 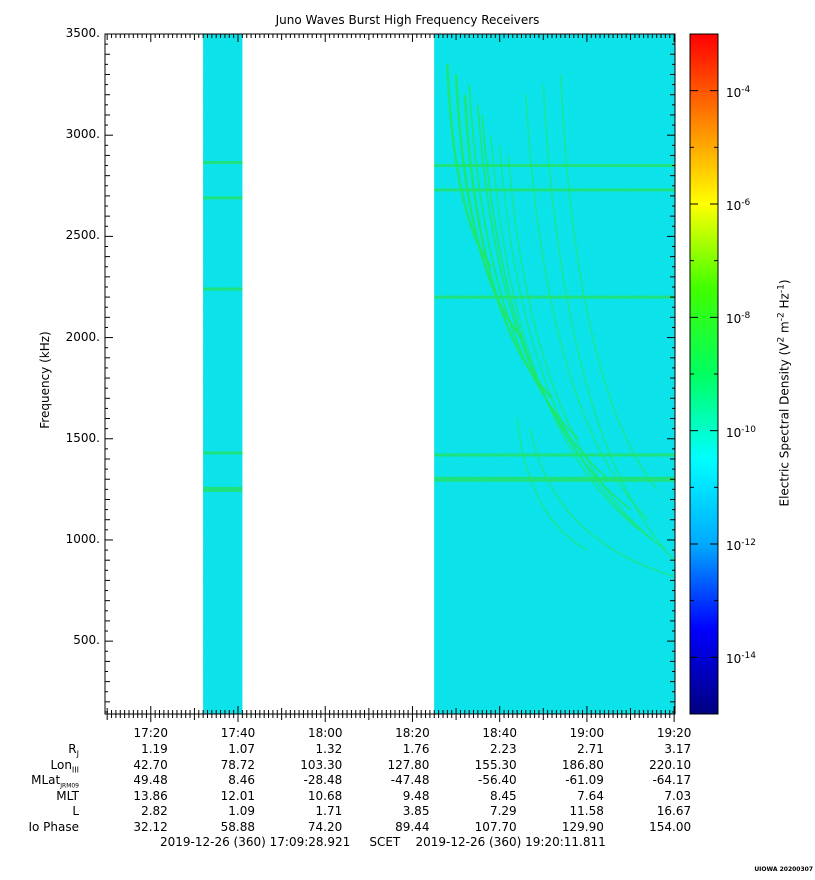 I want to click on colorbar-tick-exponent: -4, so click(x=746, y=89).